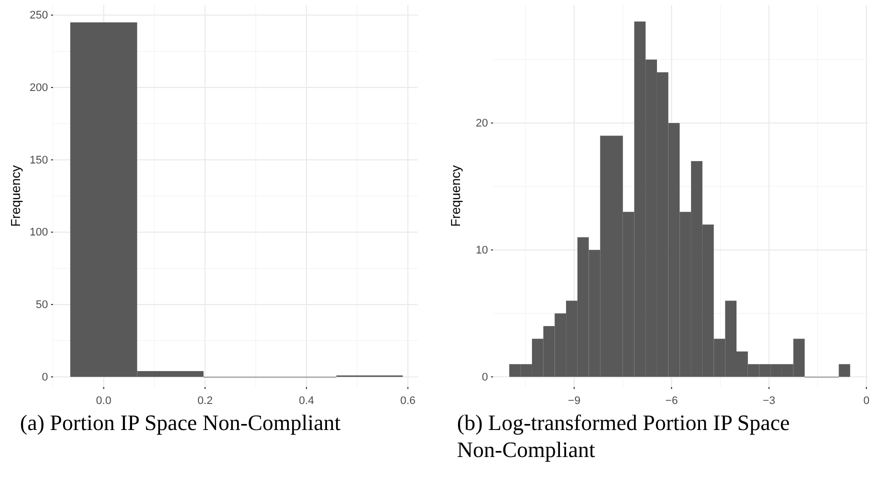 This screenshot has width=870, height=483. What do you see at coordinates (306, 401) in the screenshot?
I see `x-tick-label: 0.4` at bounding box center [306, 401].